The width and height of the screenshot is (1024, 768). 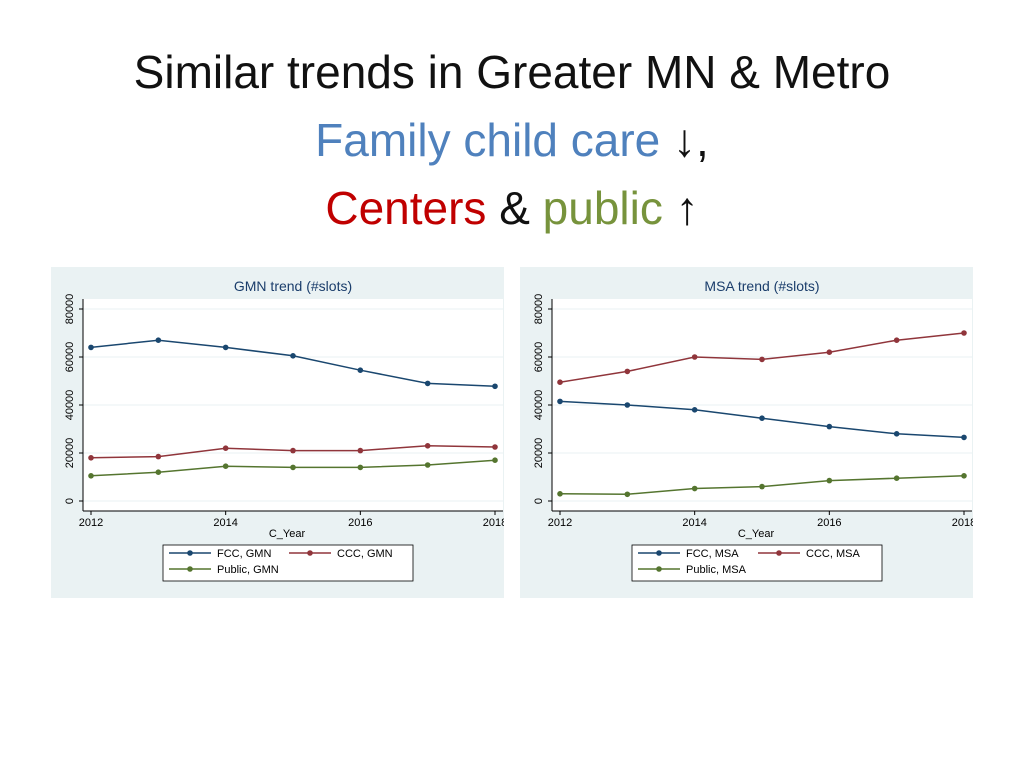 I want to click on chart-title: GMN trend (#slots), so click(x=293, y=286).